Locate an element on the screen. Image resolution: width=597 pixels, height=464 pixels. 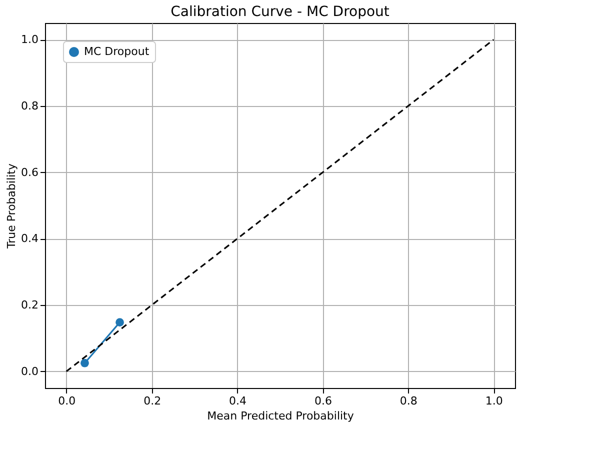
y-axis-title: True Probability is located at coordinates (11, 206).